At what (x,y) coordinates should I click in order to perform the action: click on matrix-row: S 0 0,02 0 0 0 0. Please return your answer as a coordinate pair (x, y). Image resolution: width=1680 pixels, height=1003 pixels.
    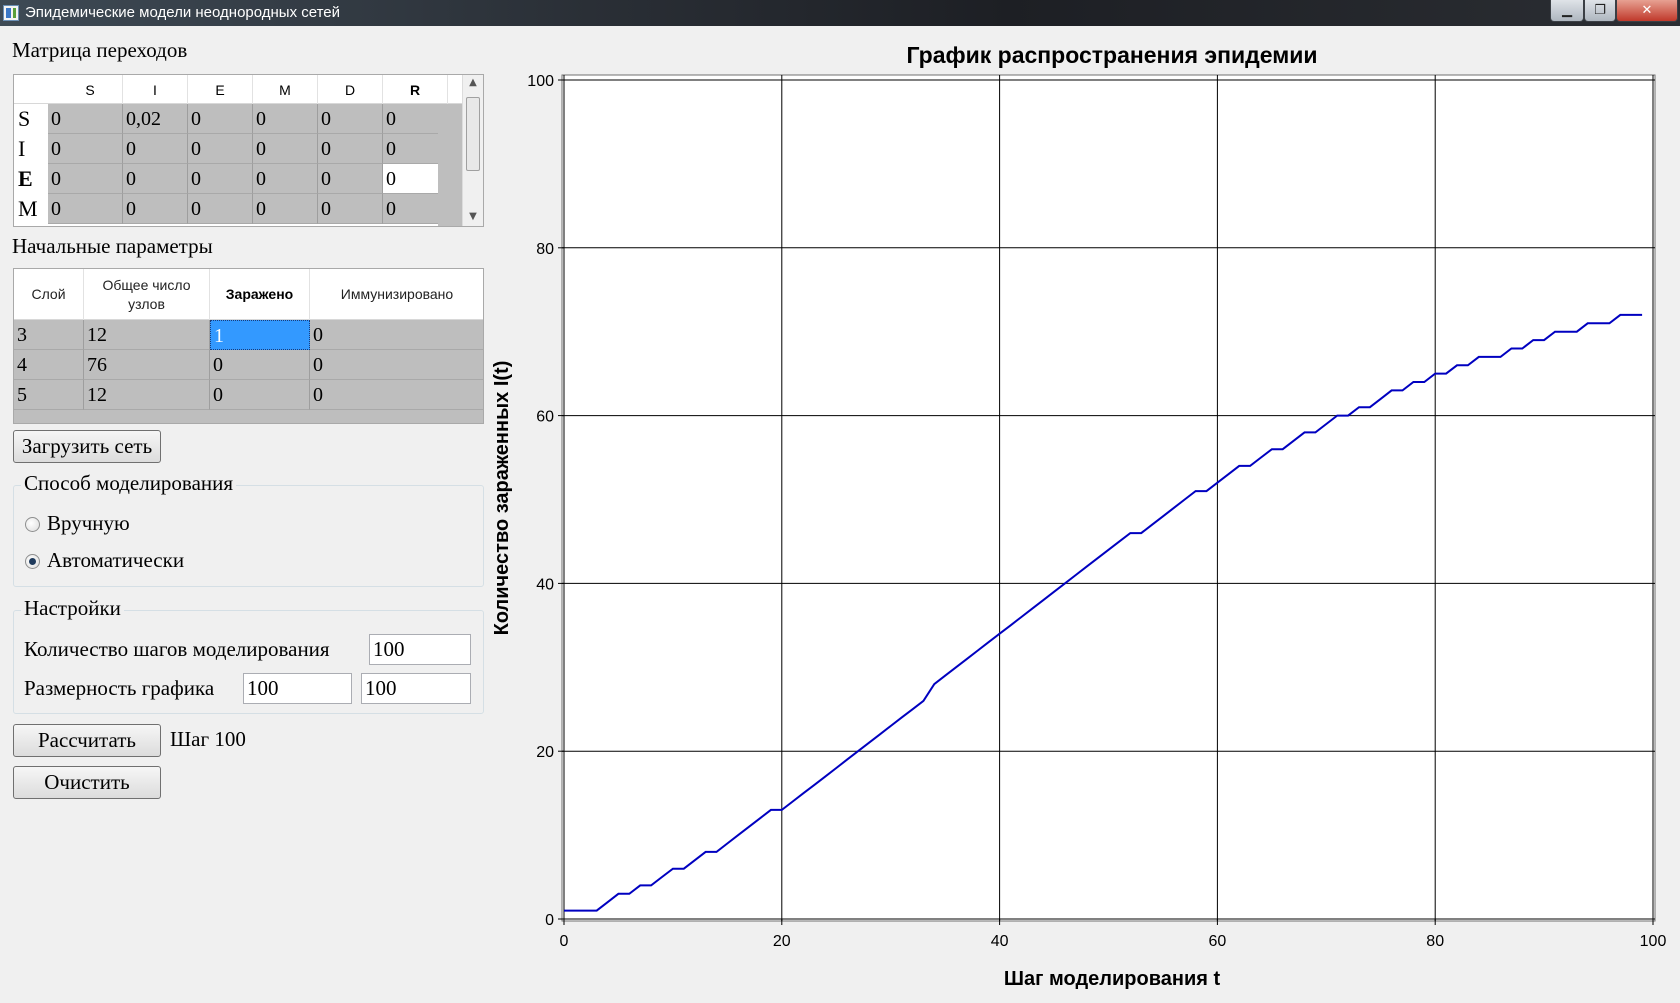
    Looking at the image, I should click on (239, 119).